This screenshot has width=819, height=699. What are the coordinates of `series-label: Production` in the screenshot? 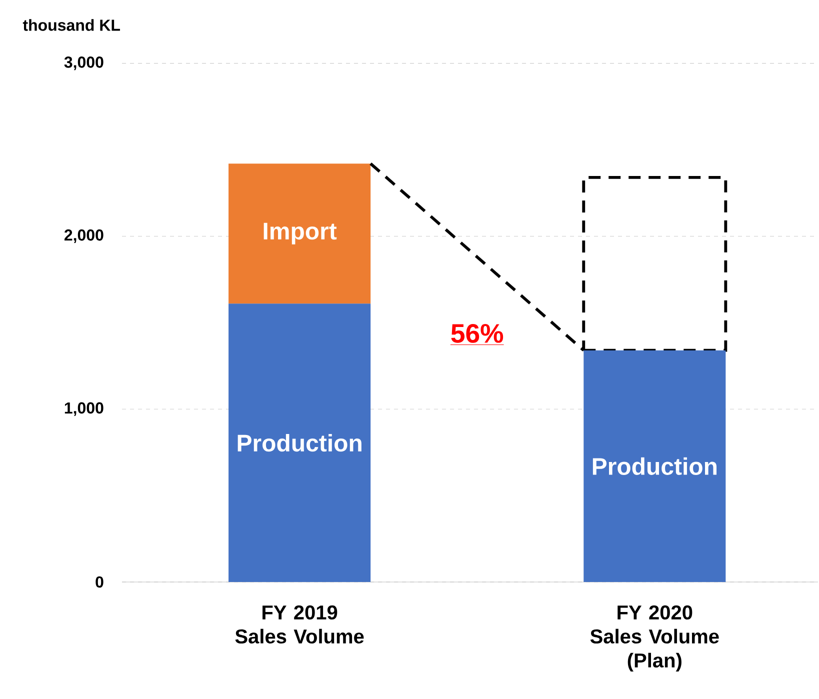 It's located at (654, 466).